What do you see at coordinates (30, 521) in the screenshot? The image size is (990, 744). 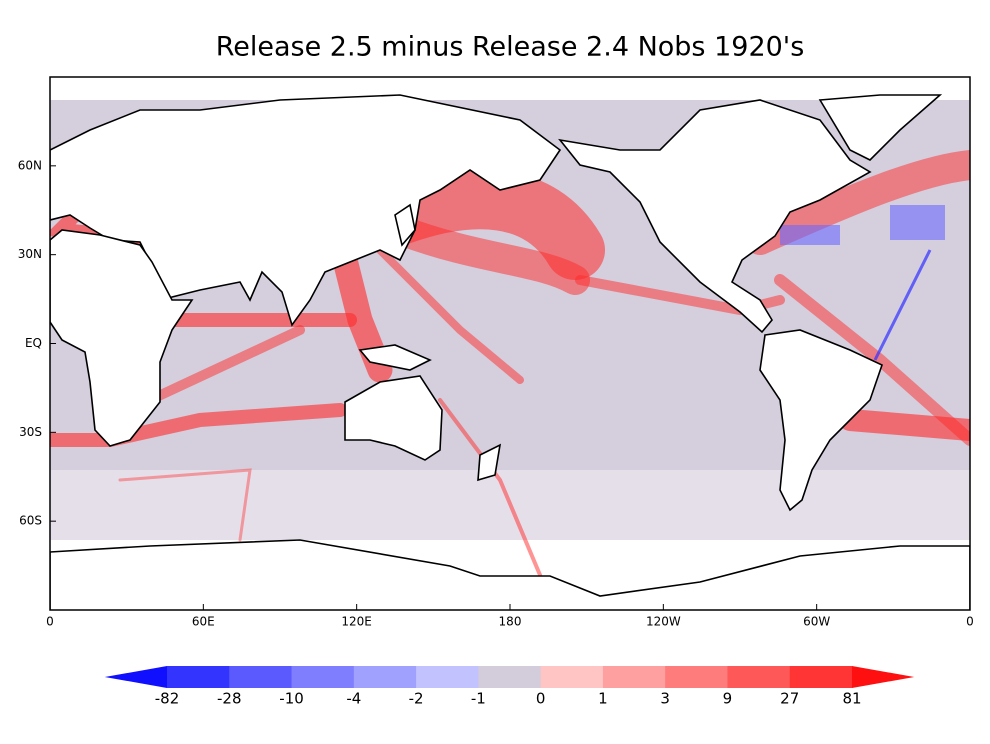 I see `y-tick-label: 60S` at bounding box center [30, 521].